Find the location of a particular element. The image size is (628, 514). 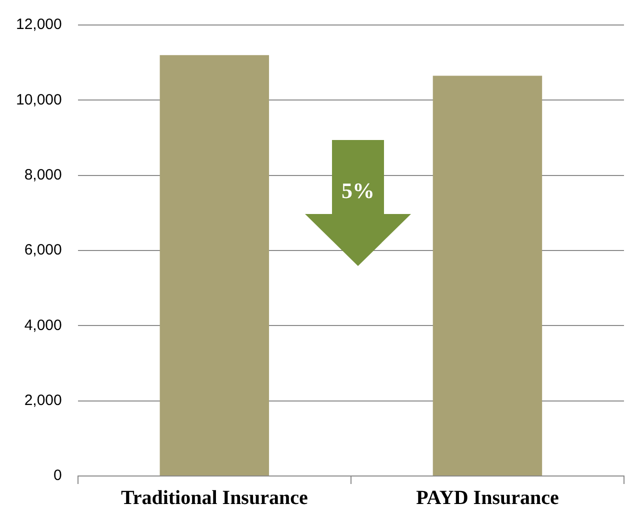

y-tick-label: 12,000 is located at coordinates (39, 25).